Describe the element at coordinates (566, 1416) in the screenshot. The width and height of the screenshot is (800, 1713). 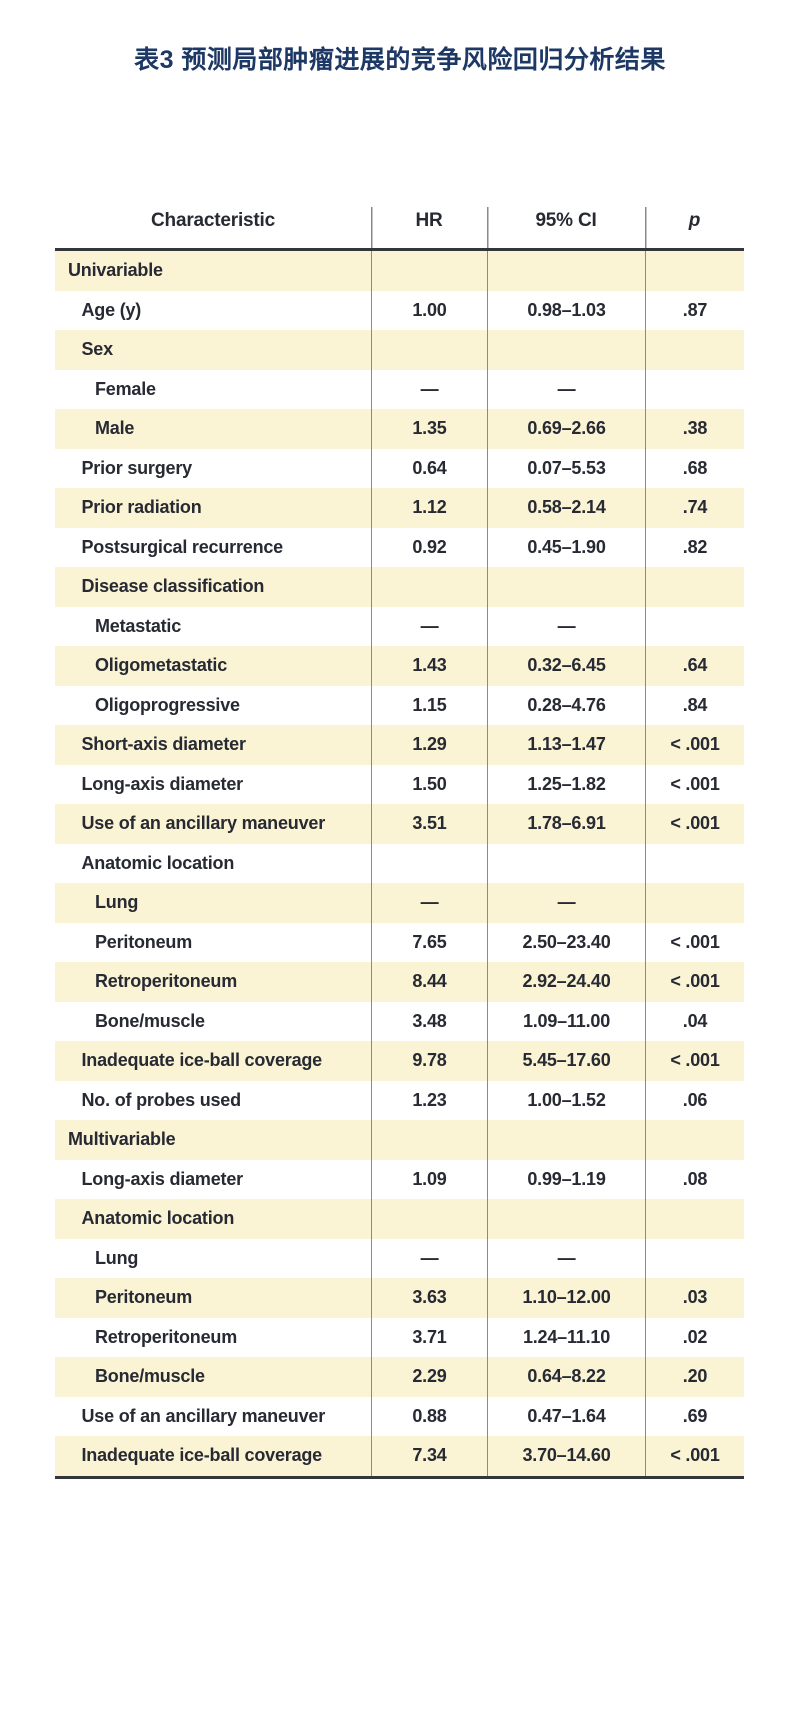
I see `cell-ci: 0.47–1.64` at that location.